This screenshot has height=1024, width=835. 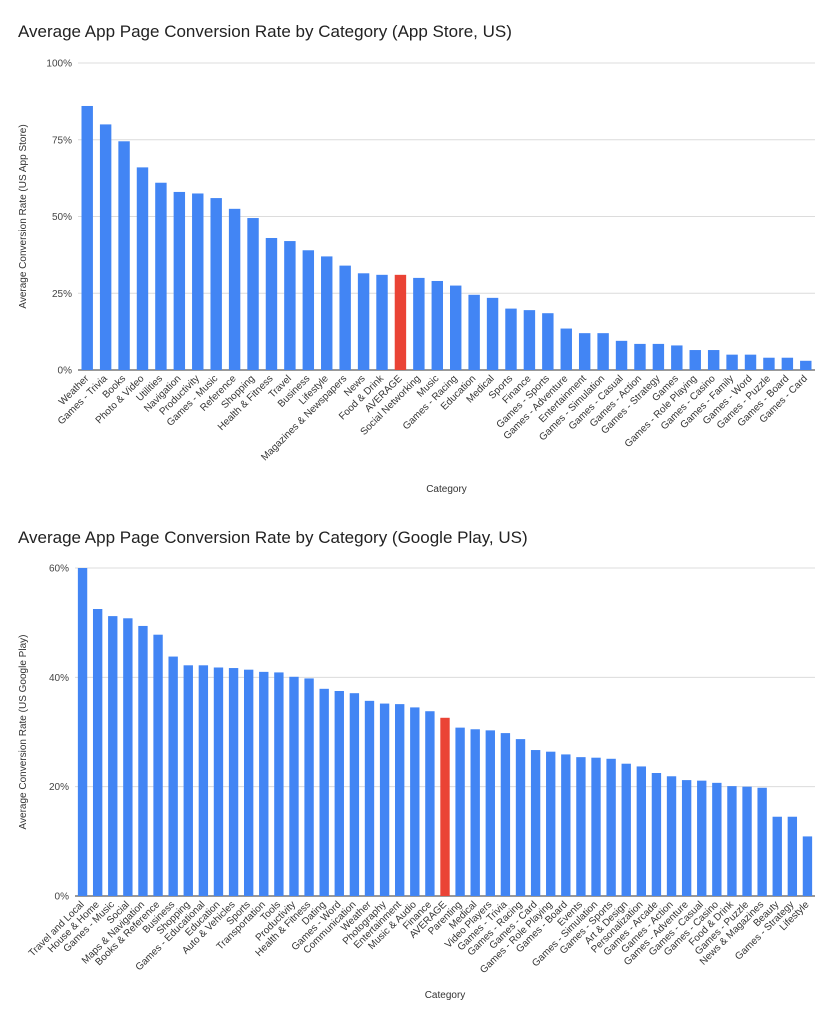 What do you see at coordinates (59, 678) in the screenshot?
I see `google-play-y-tick-label: 40%` at bounding box center [59, 678].